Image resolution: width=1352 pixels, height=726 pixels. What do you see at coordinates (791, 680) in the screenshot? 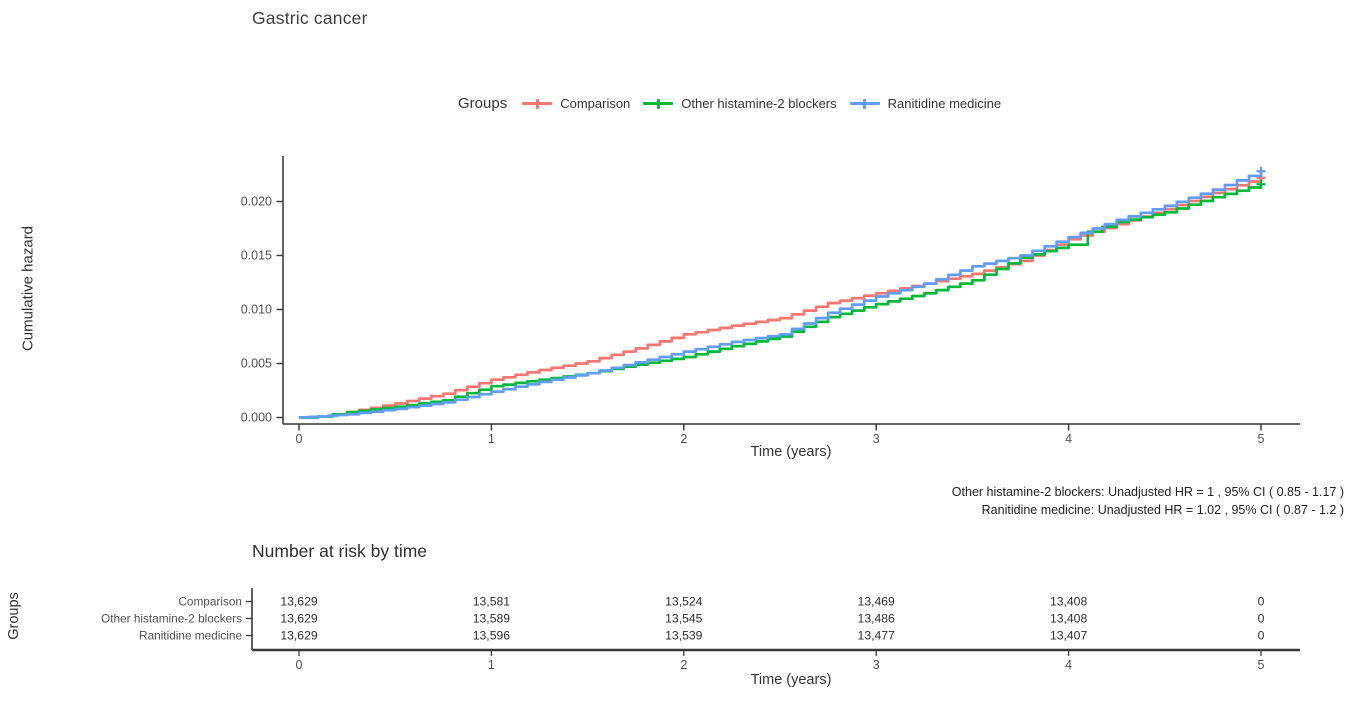
I see `risk-x-axis-title: Time (years)` at bounding box center [791, 680].